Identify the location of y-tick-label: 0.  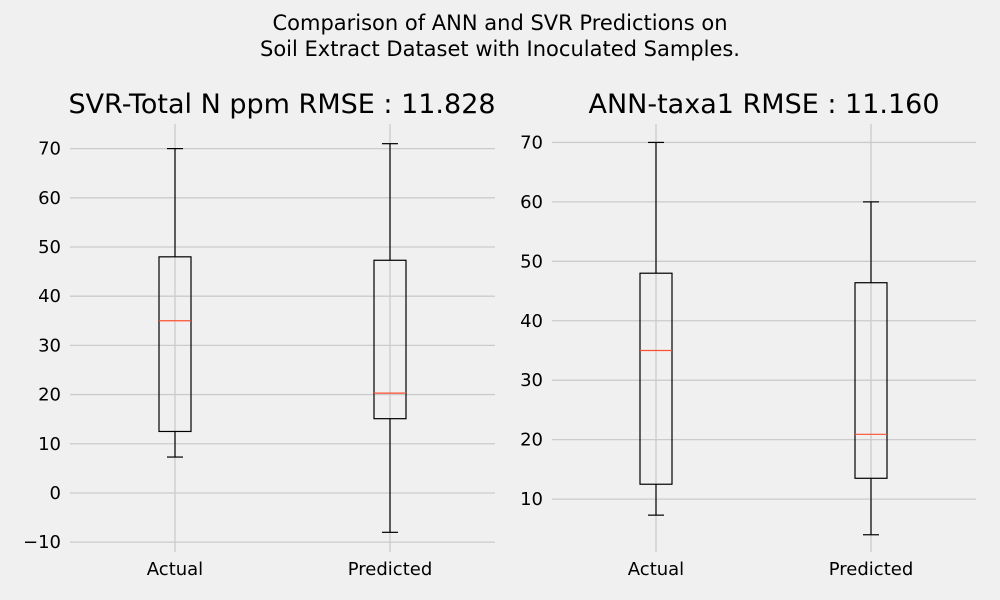
(55, 493).